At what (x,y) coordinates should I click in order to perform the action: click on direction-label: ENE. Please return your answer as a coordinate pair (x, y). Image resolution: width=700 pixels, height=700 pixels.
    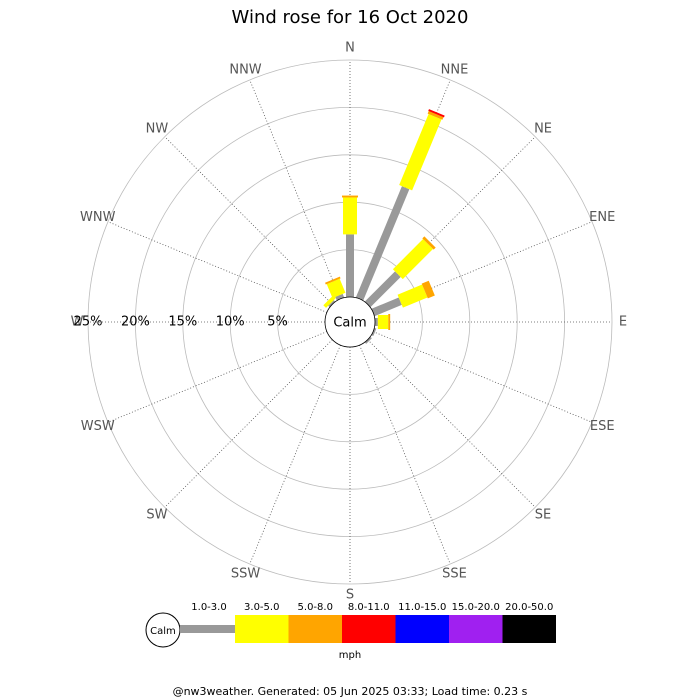
    Looking at the image, I should click on (602, 217).